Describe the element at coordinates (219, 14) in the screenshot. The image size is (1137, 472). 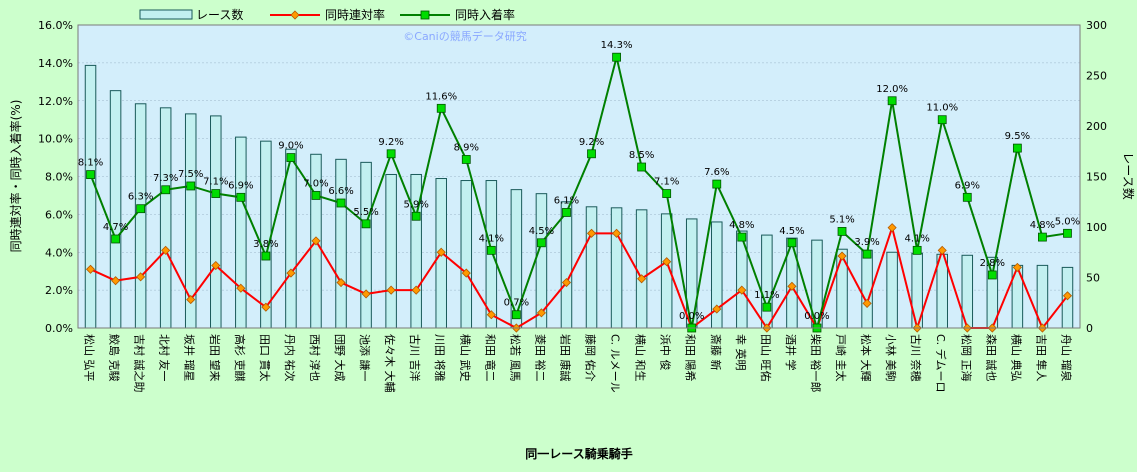
I see `legend-label-races: レース数` at that location.